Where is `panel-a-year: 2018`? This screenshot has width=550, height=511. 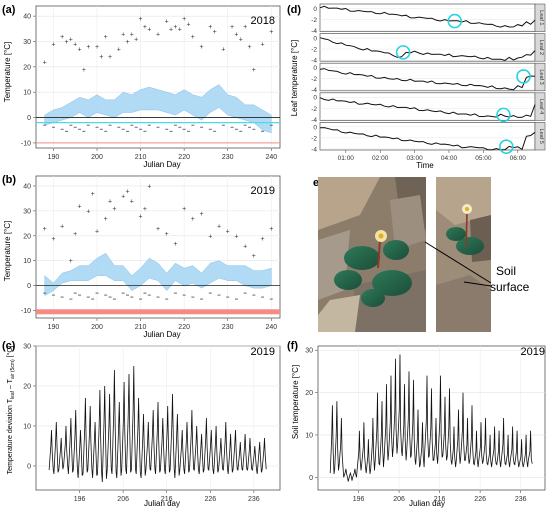
panel-a-year: 2018 is located at coordinates (263, 21).